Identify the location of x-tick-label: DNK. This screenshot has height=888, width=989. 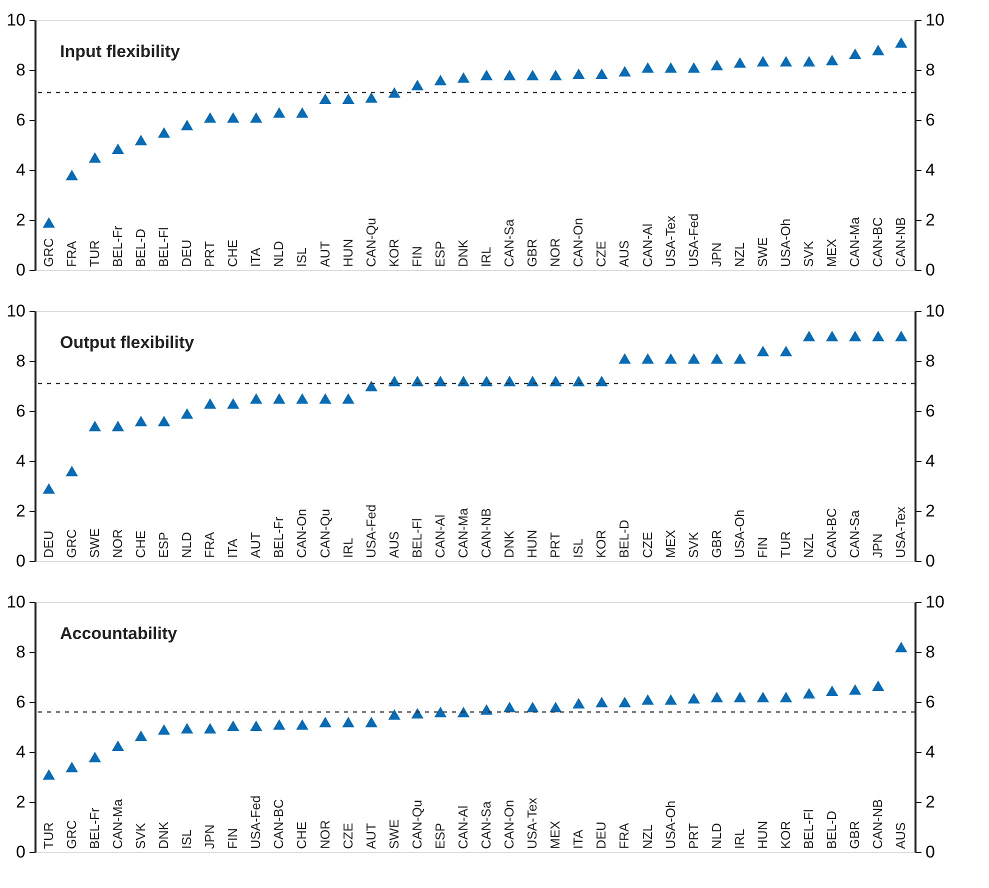
(462, 253).